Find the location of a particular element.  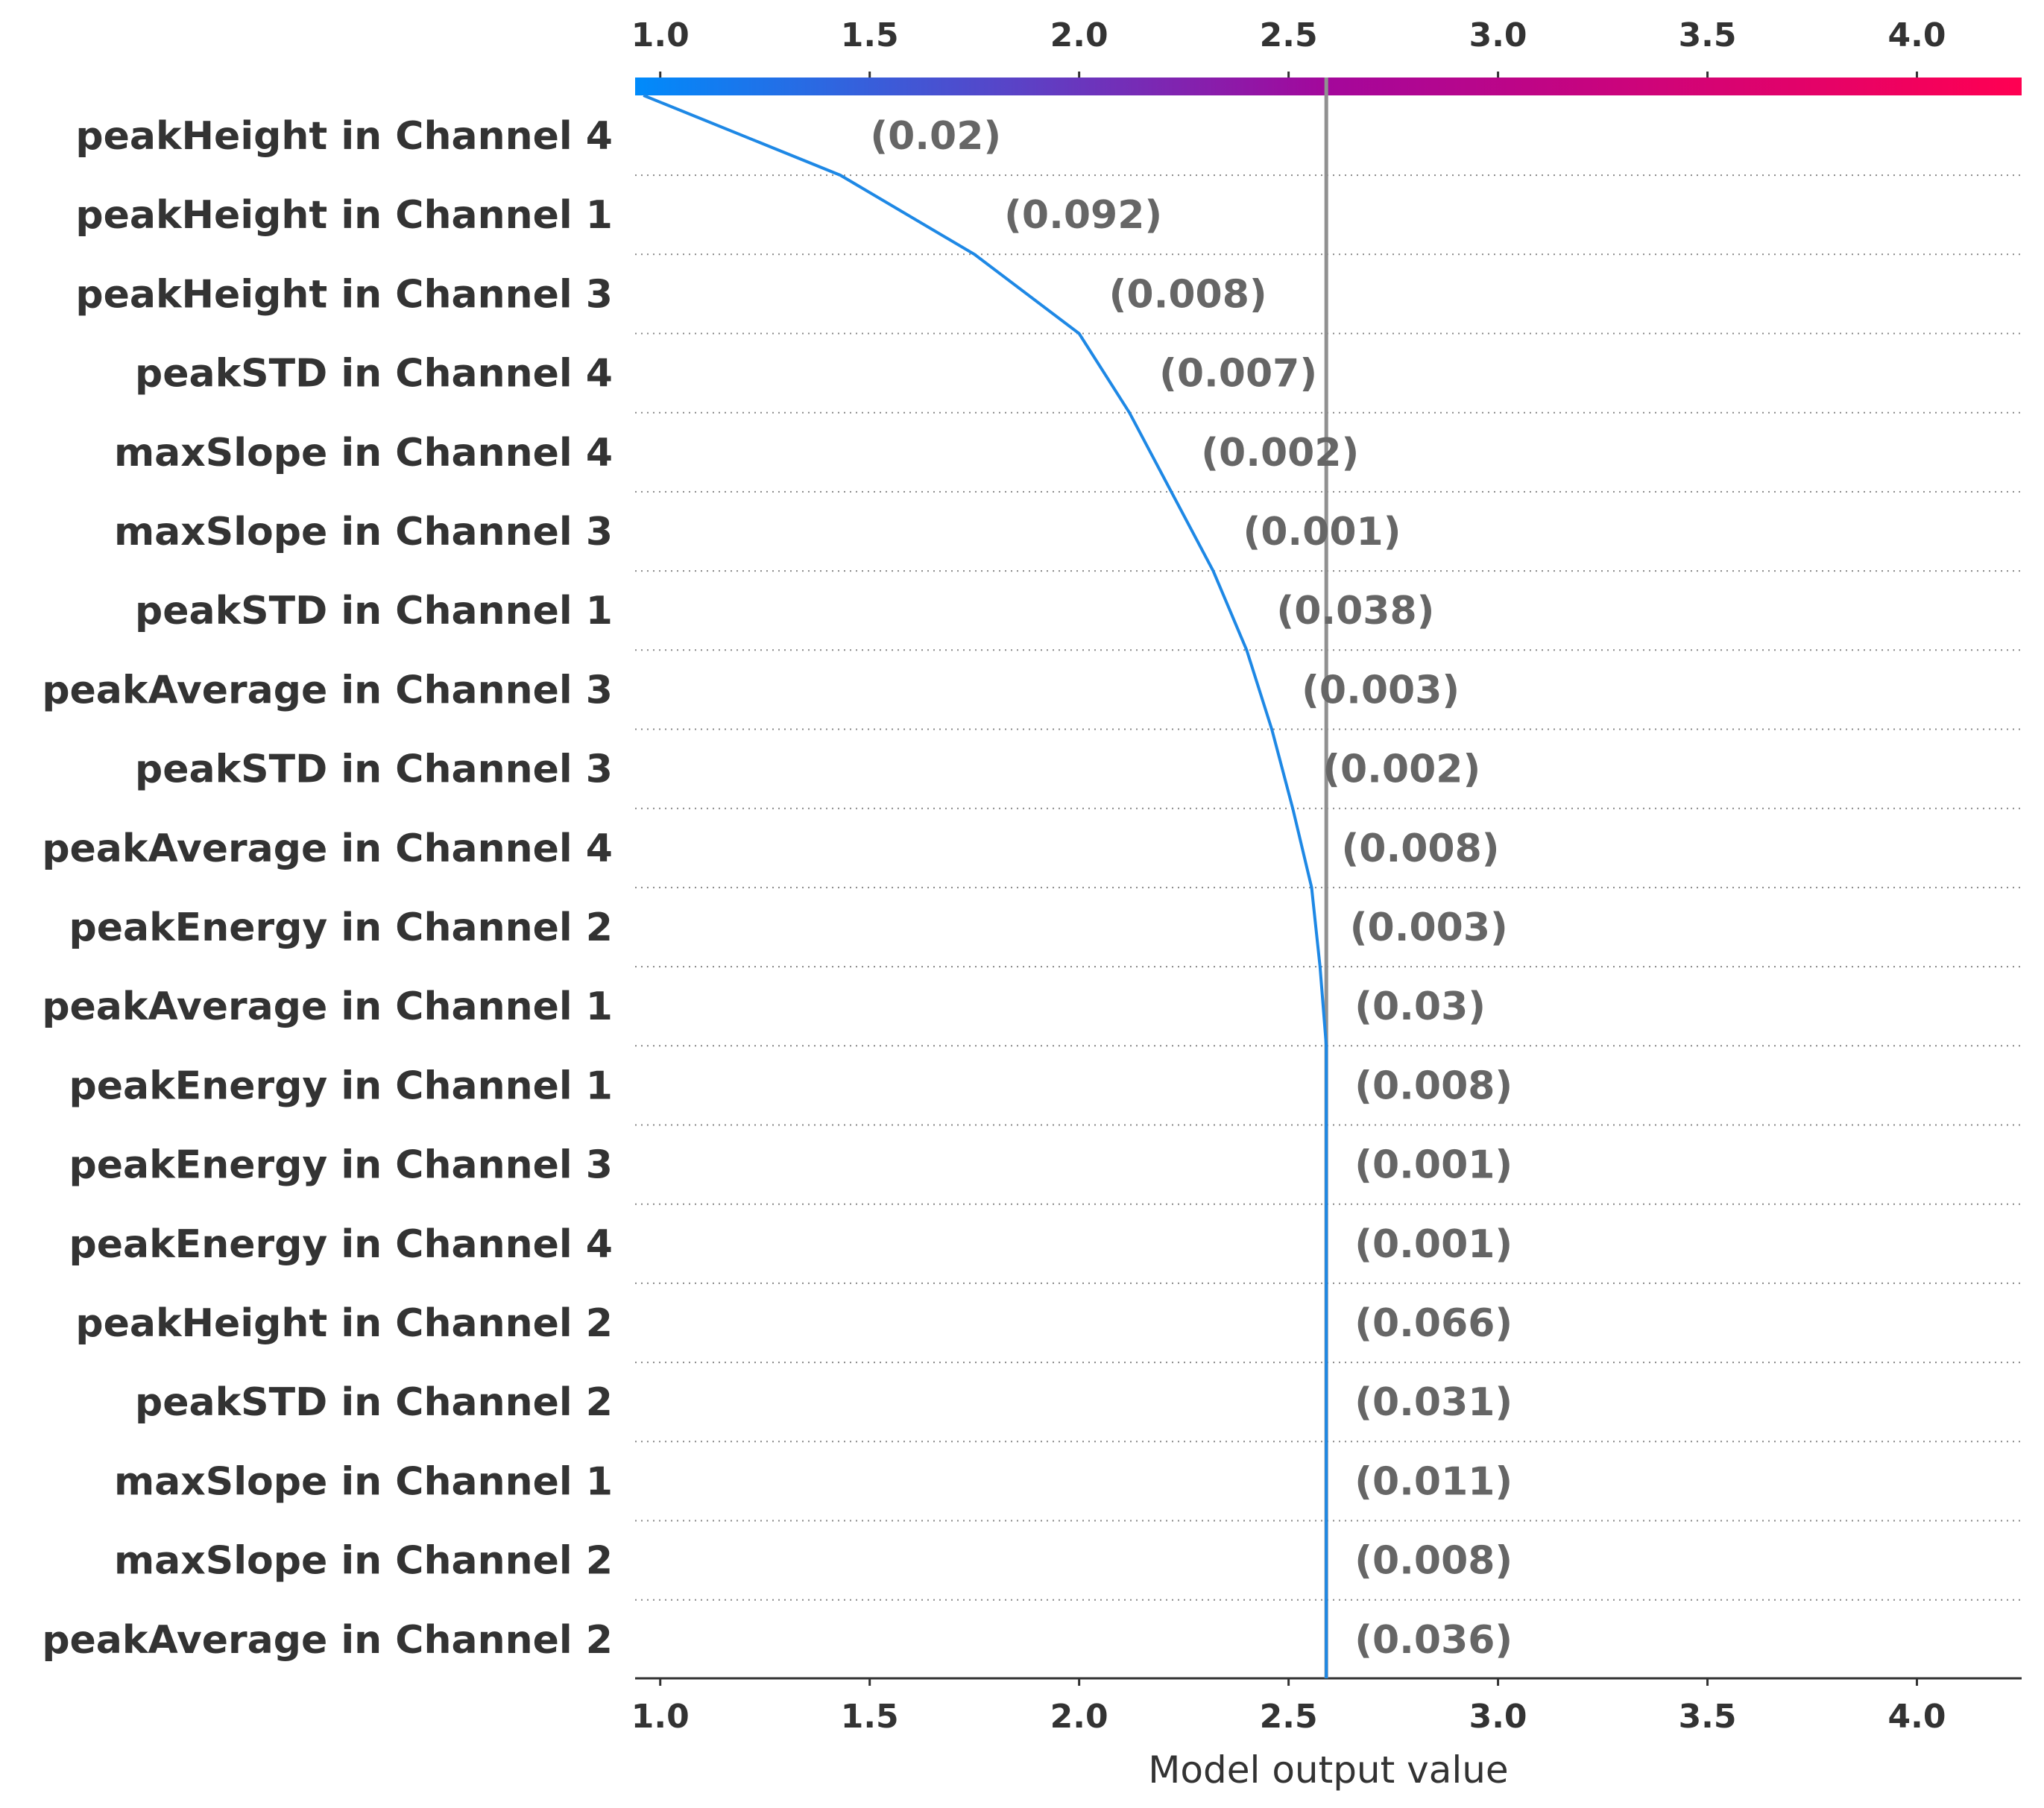

feature-label: peakAverage in Channel 1 is located at coordinates (327, 1006).